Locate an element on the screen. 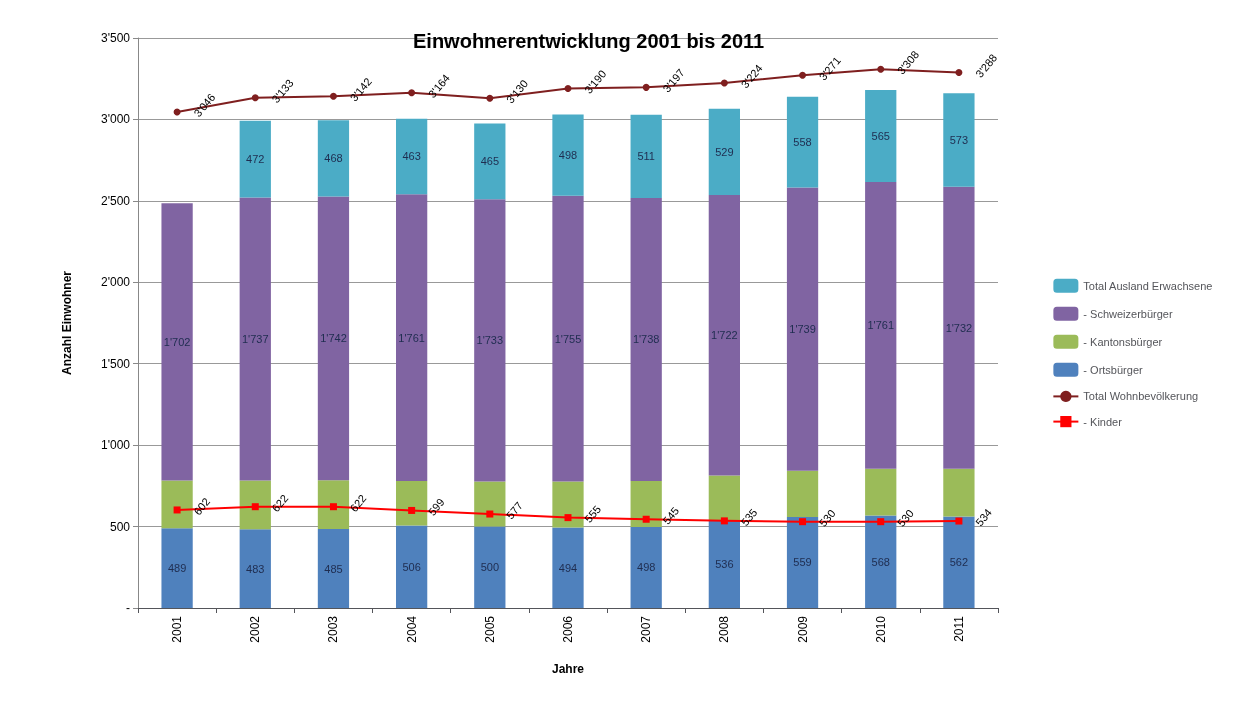 The image size is (1244, 711). y-axis-title: Anzahl Einwohner is located at coordinates (67, 323).